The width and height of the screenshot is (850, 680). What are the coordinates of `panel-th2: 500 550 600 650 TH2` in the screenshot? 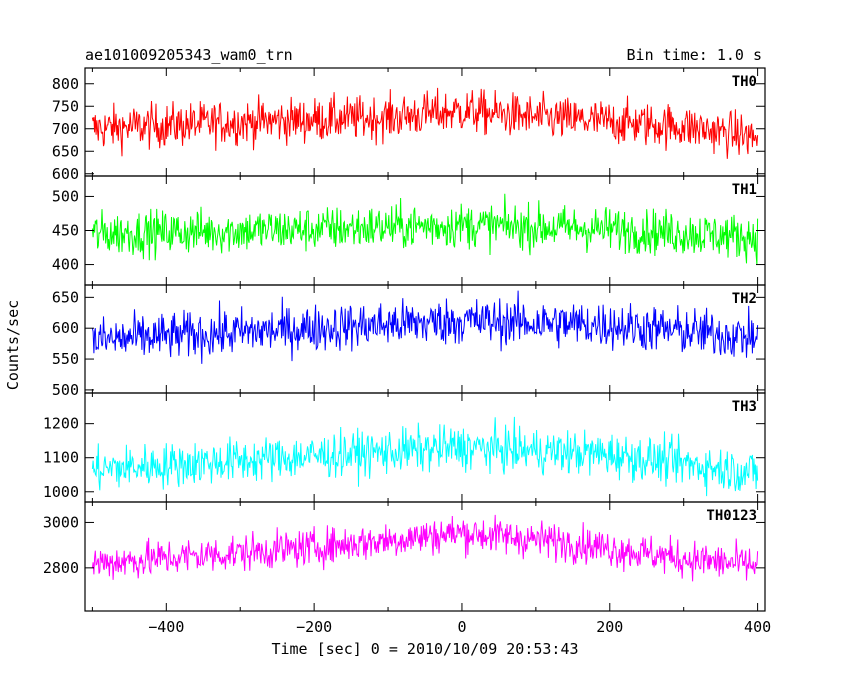 It's located at (409, 341).